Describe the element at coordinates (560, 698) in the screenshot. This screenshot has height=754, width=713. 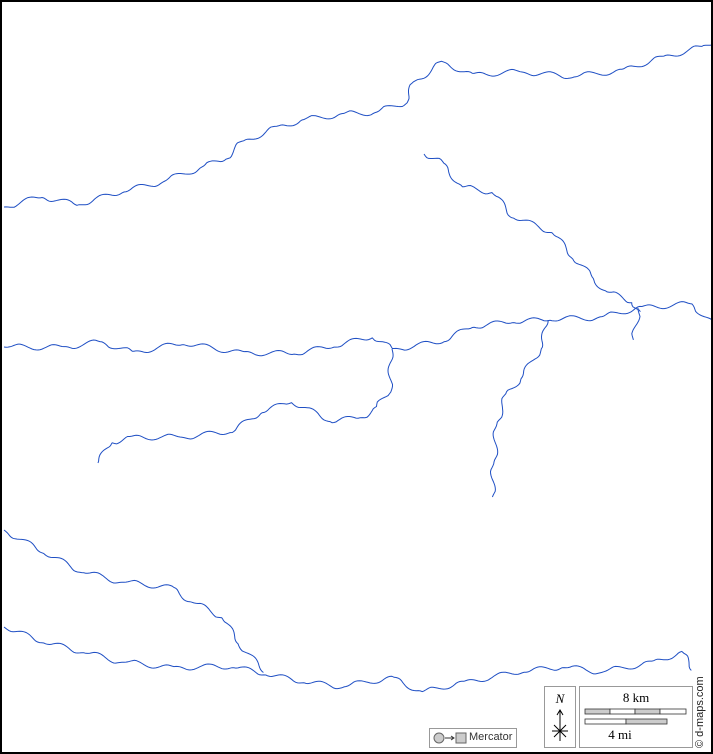
I see `north-label: N` at that location.